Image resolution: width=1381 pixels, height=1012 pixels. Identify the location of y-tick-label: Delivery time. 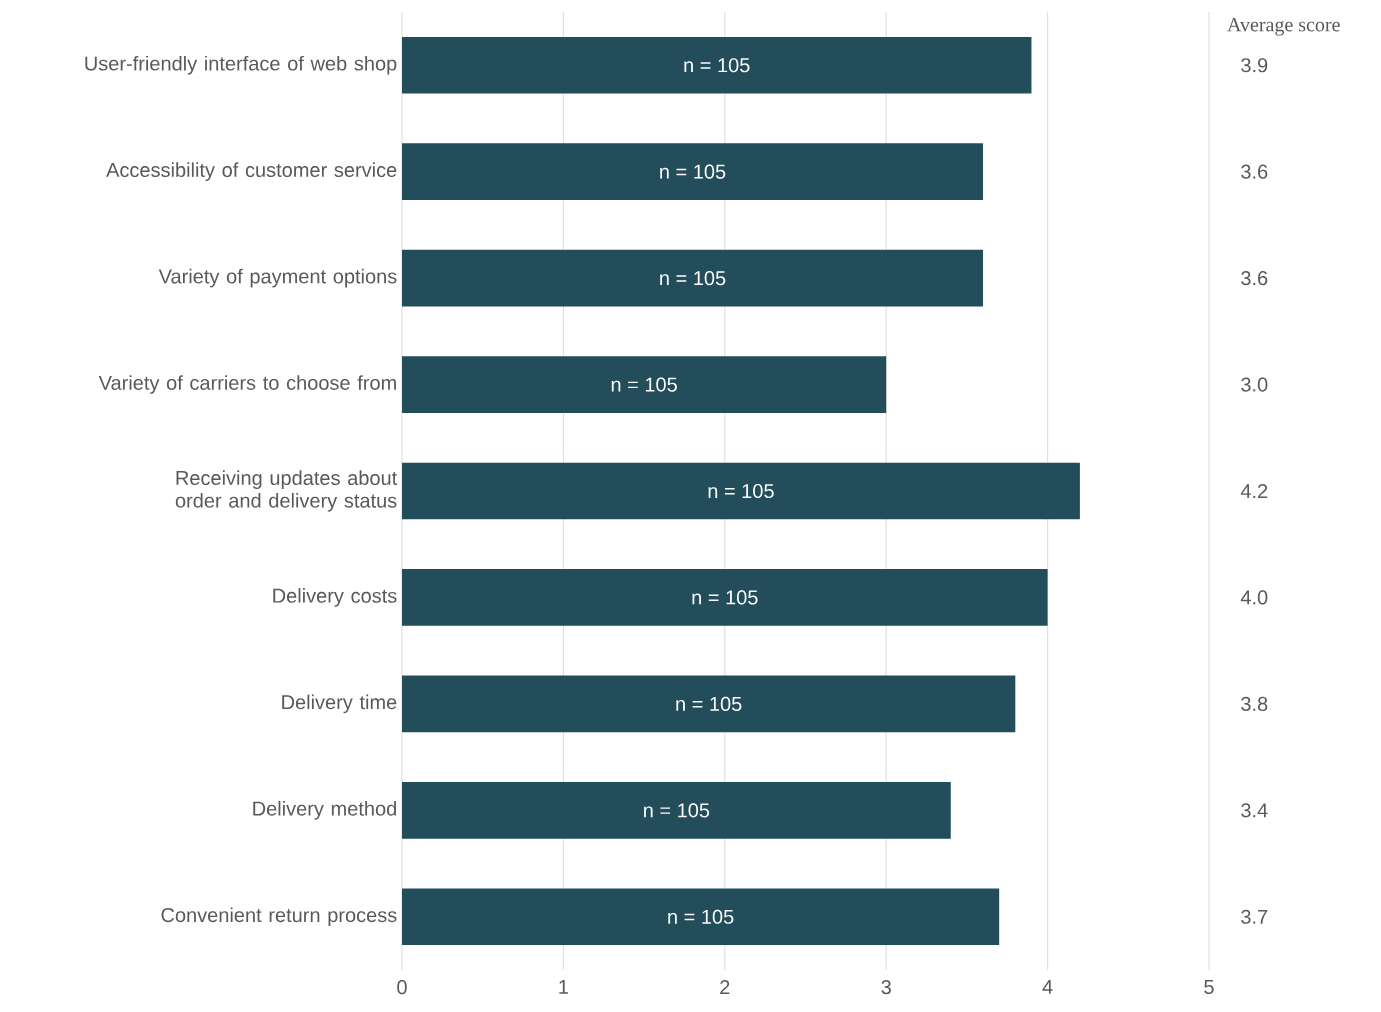
(339, 704).